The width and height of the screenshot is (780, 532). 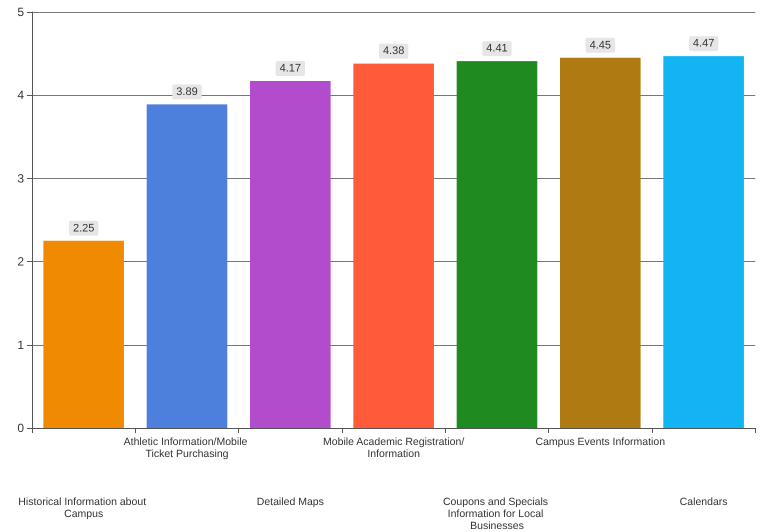 What do you see at coordinates (291, 68) in the screenshot?
I see `data-label: 4.17` at bounding box center [291, 68].